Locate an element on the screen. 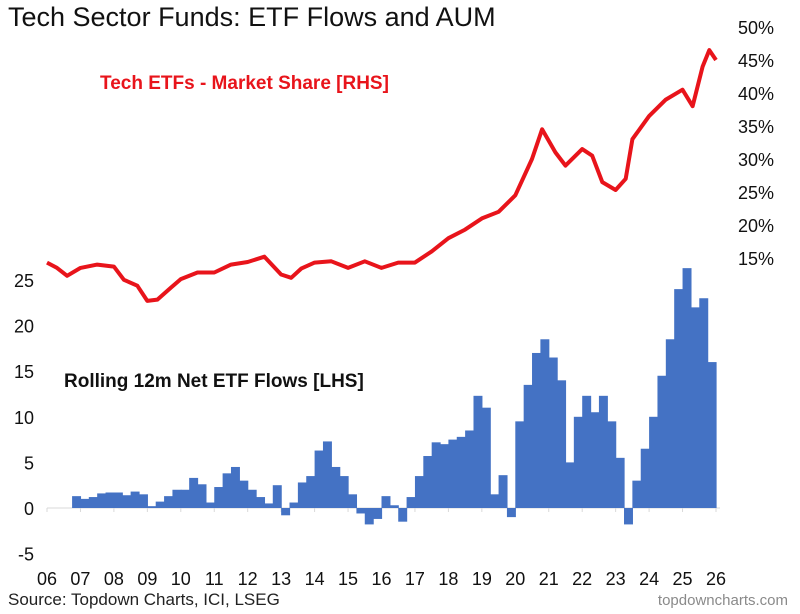 The width and height of the screenshot is (800, 614). right-y-tick-label: 25% is located at coordinates (756, 193).